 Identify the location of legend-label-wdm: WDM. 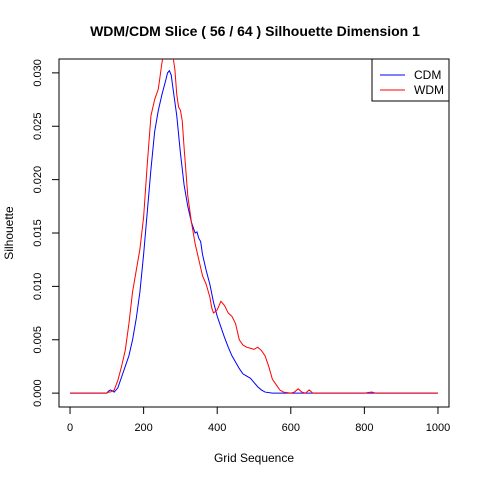
(429, 90).